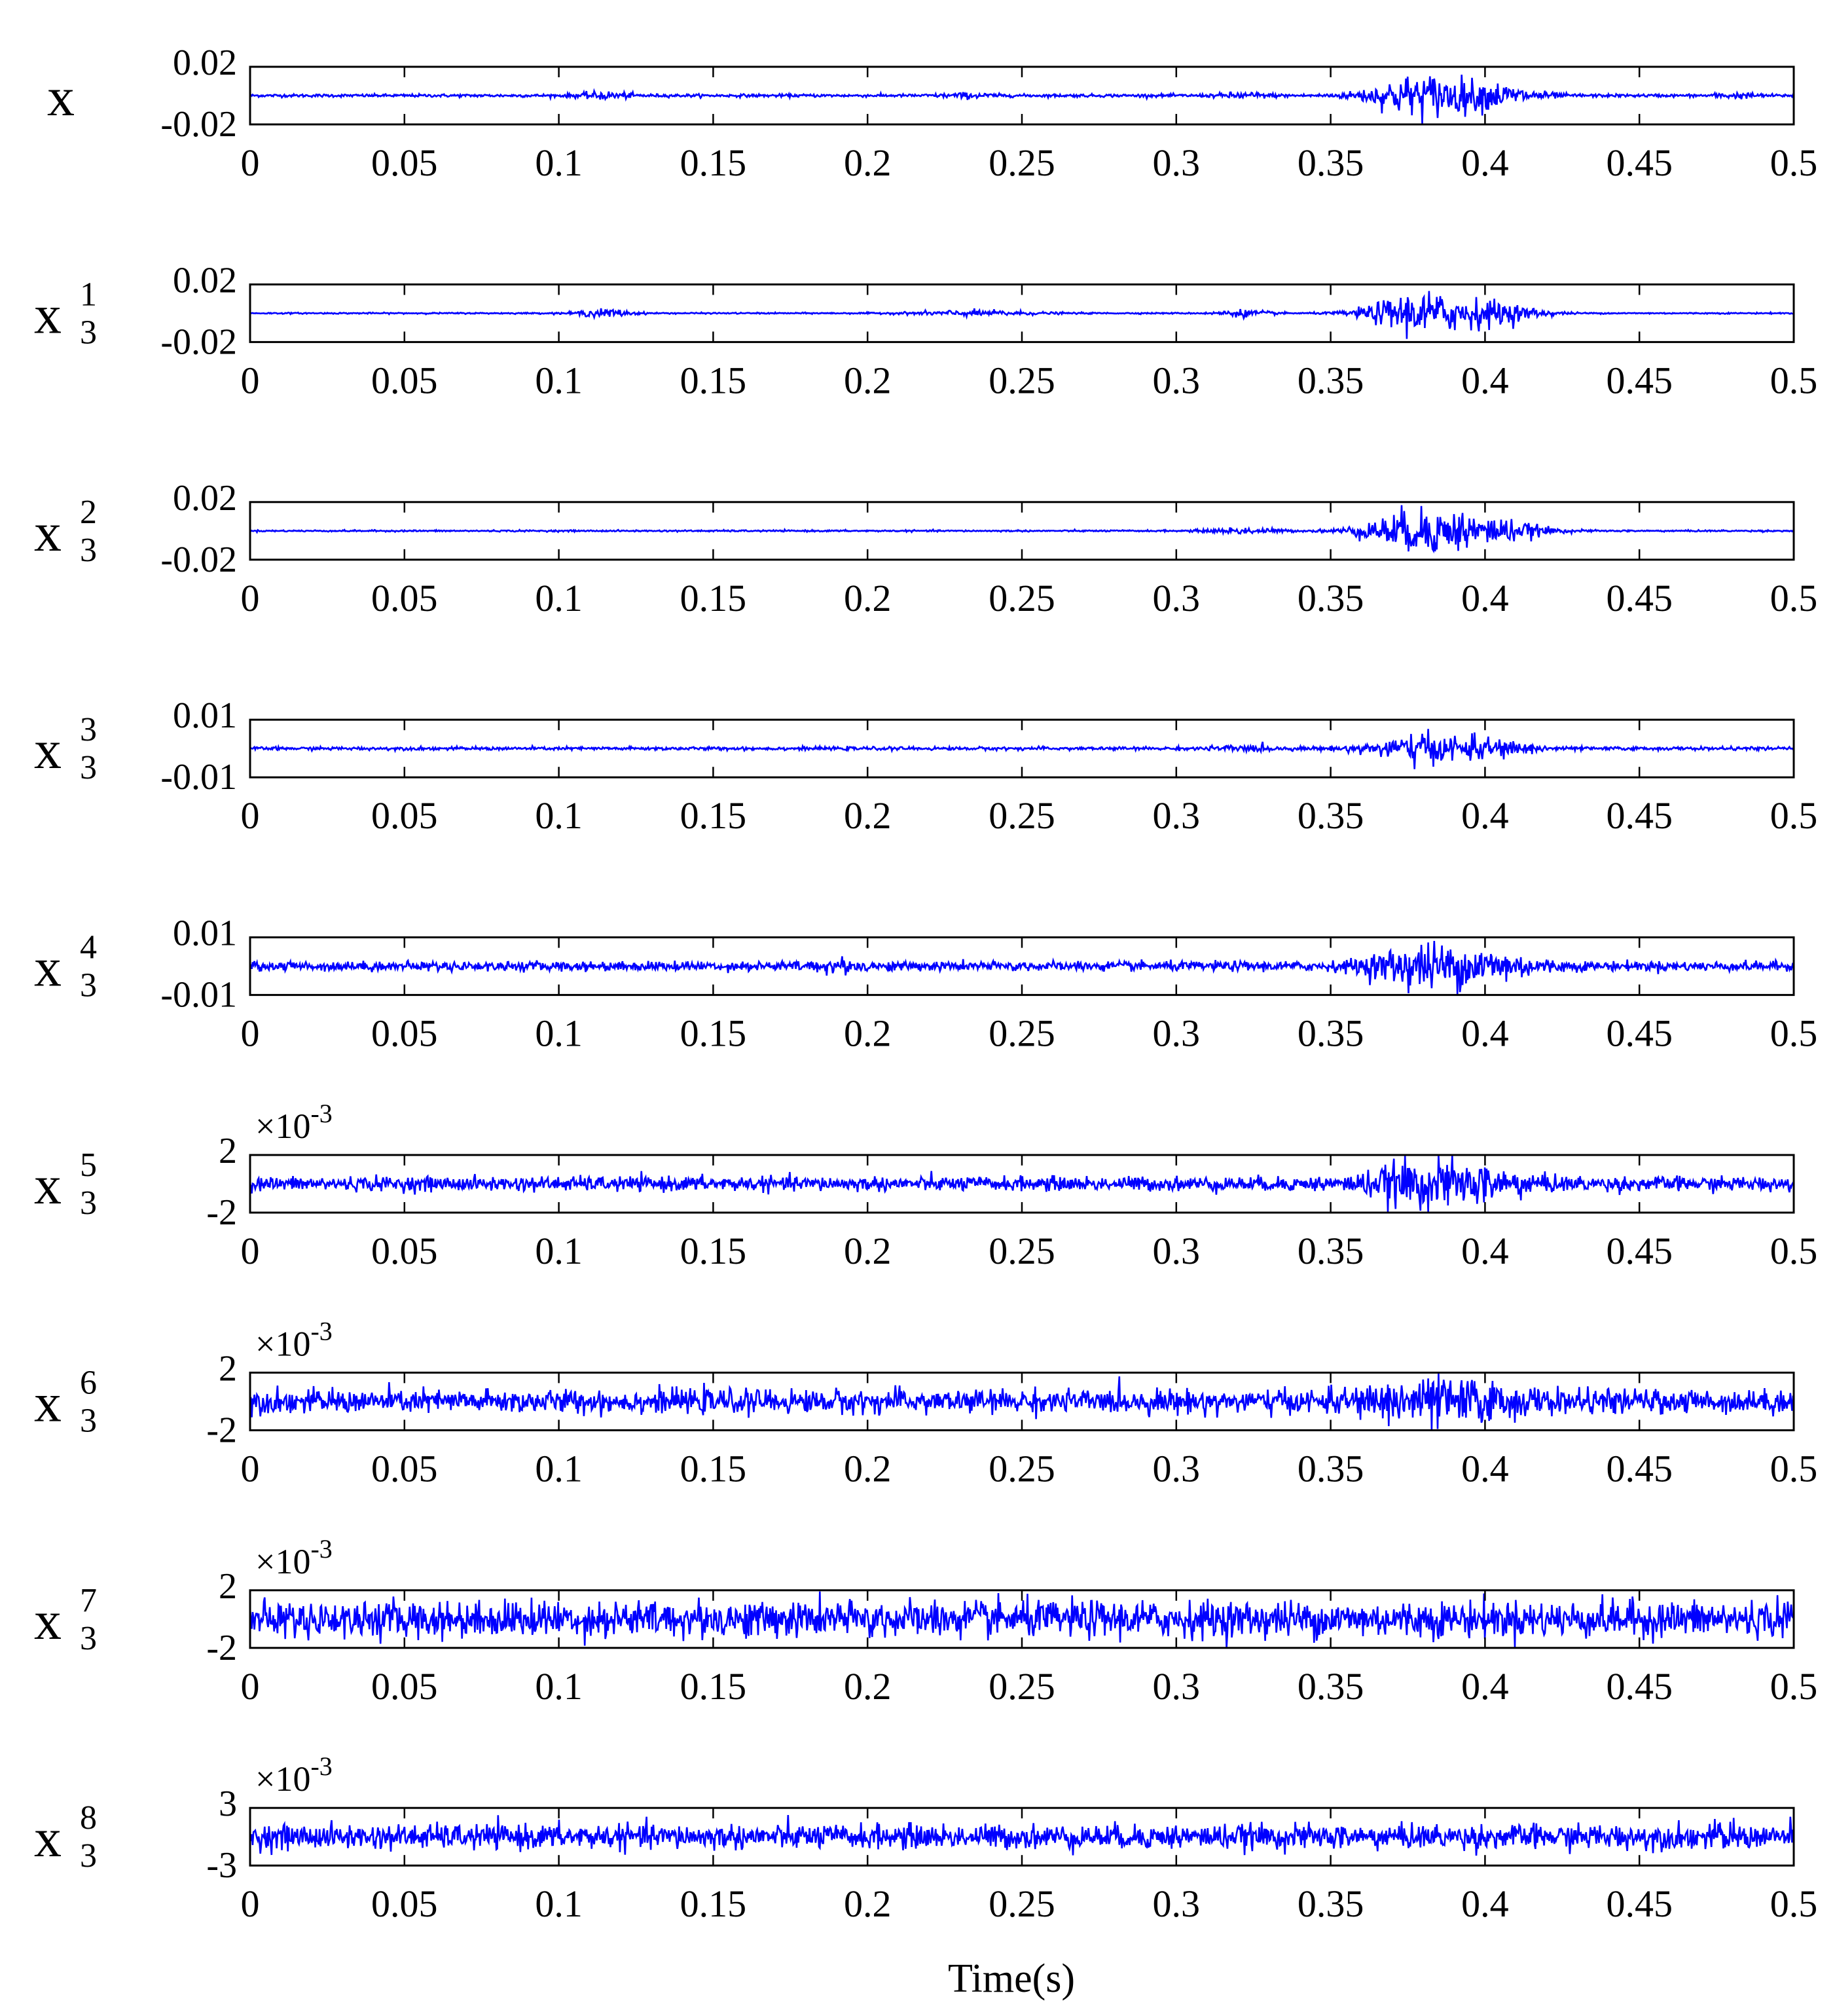  I want to click on row-label-superscript: 3, so click(88, 730).